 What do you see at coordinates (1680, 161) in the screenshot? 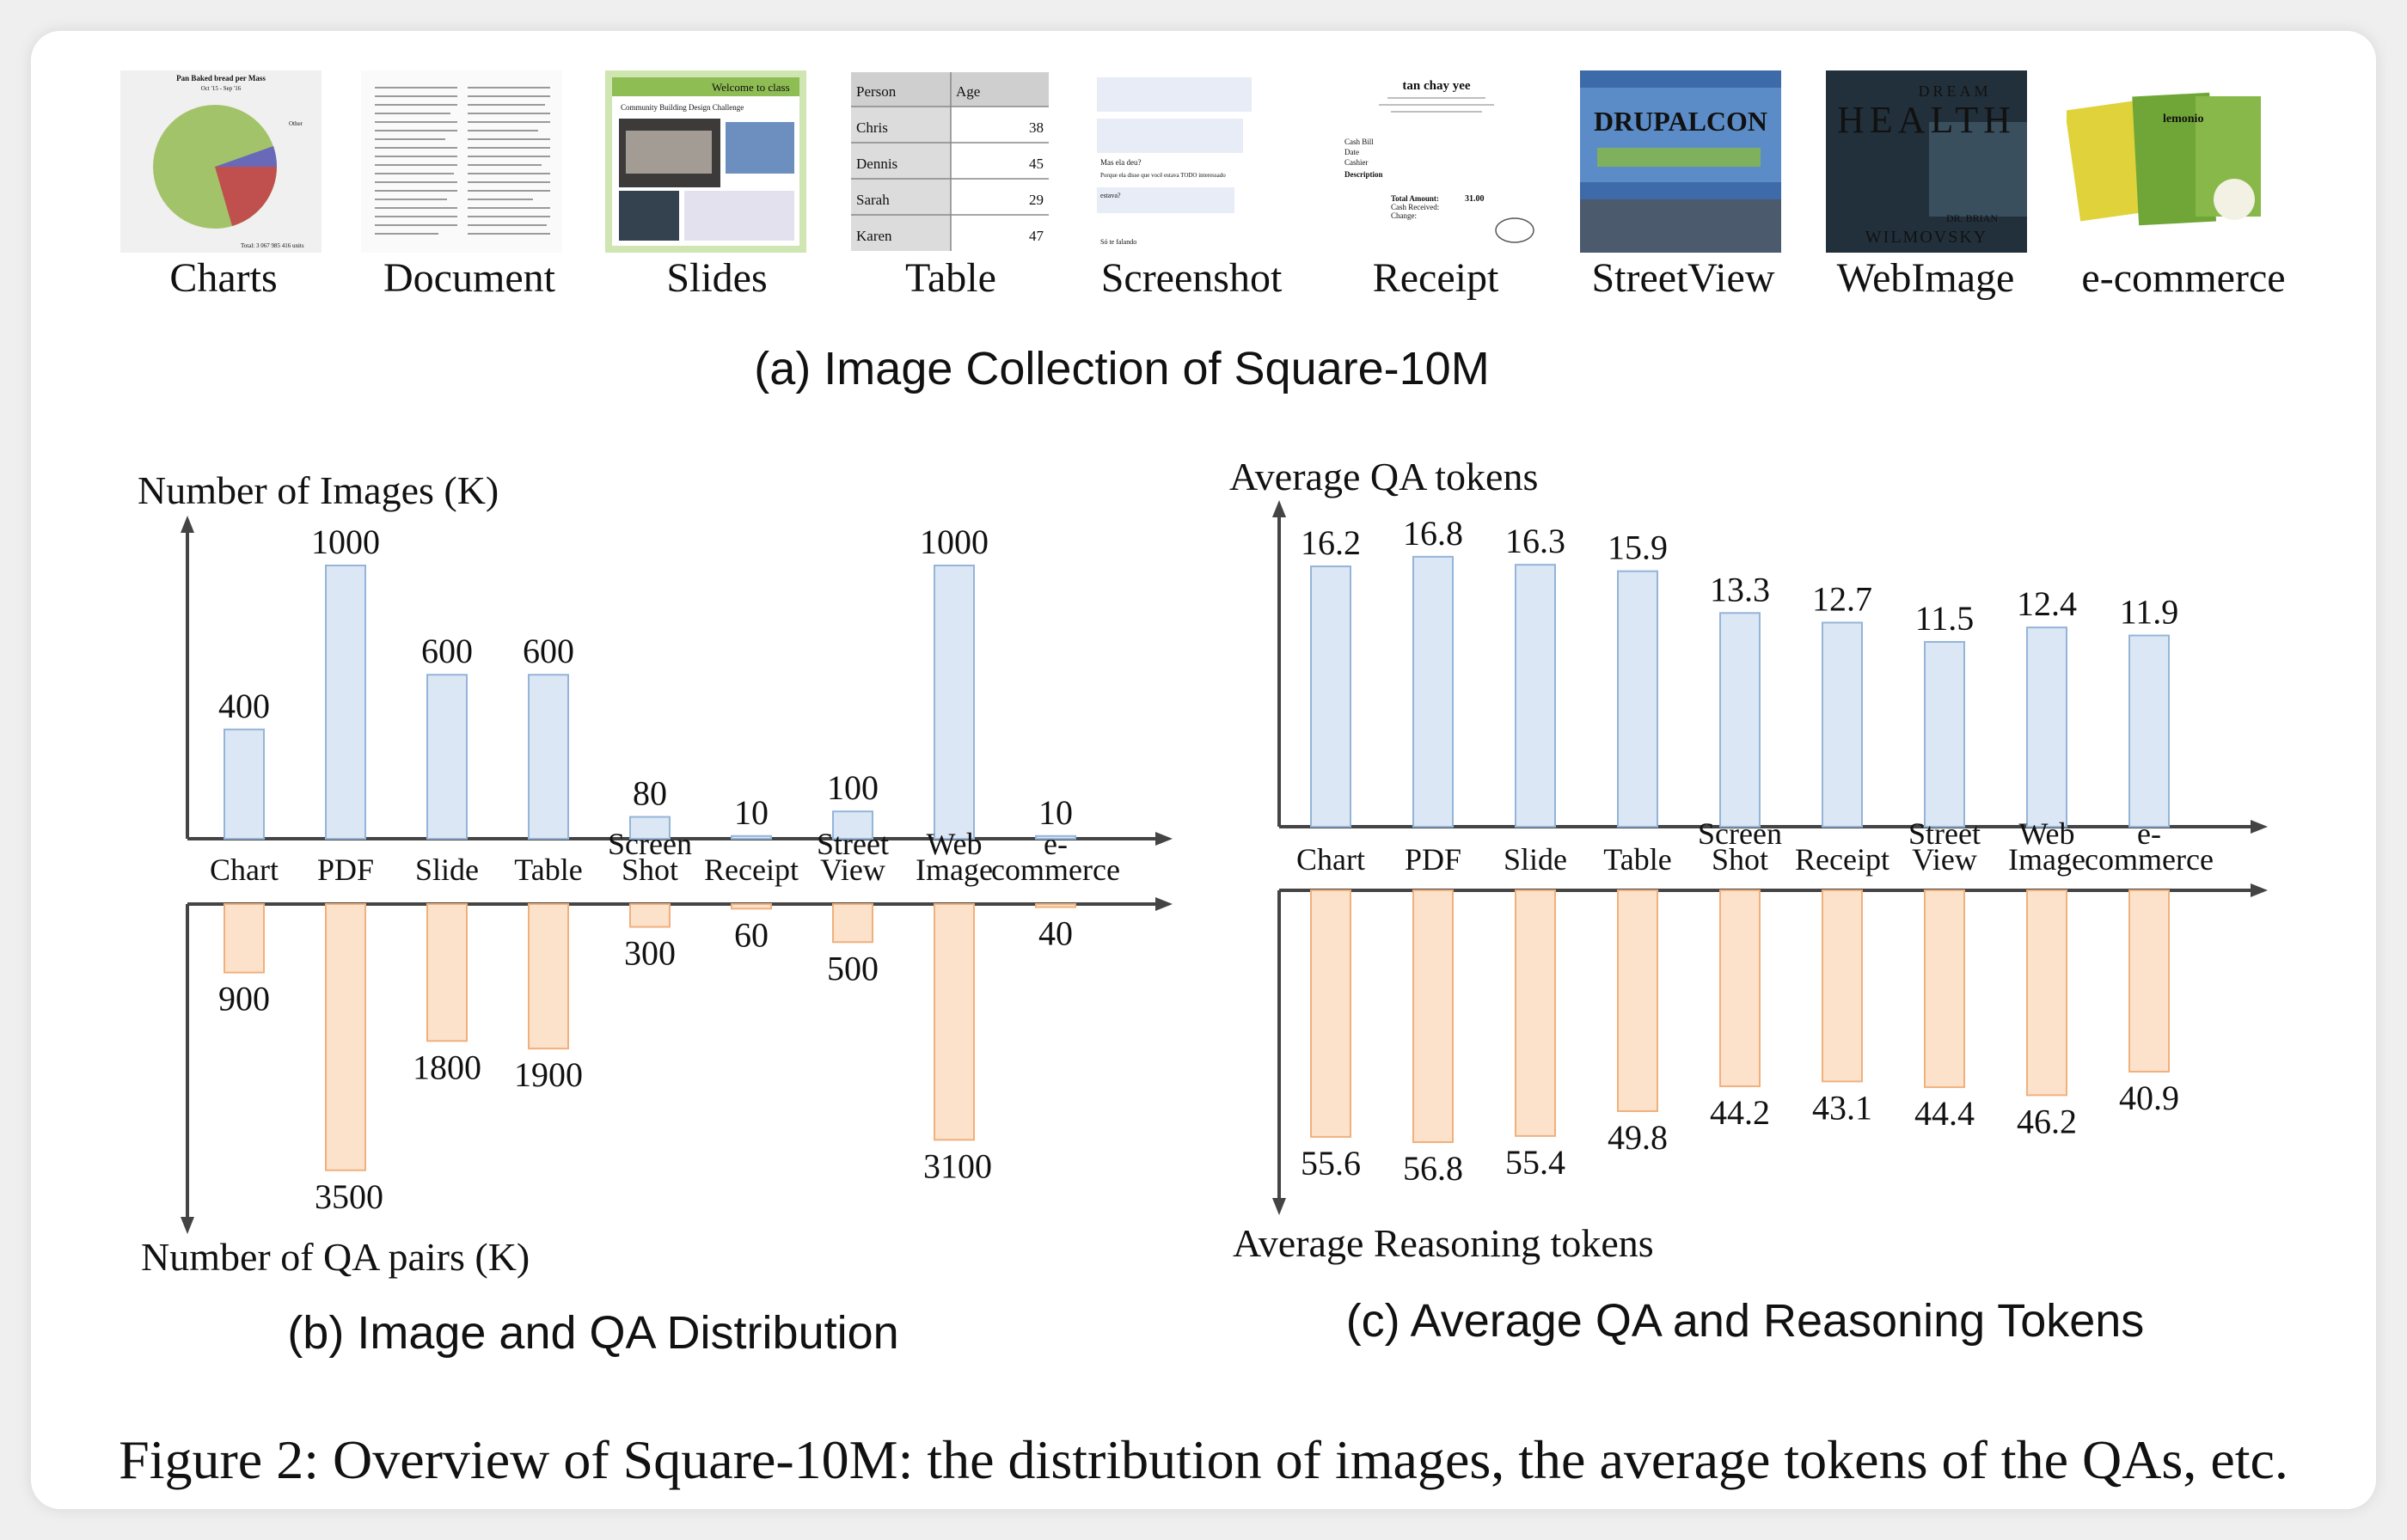
I see `thumb-streetview: DRUPALCON` at bounding box center [1680, 161].